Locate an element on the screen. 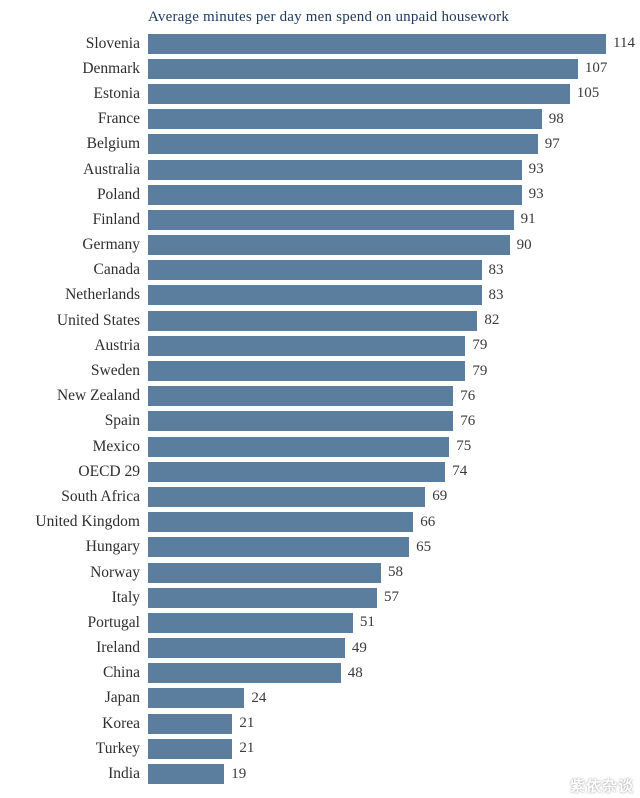 Image resolution: width=640 pixels, height=798 pixels. bar-row: Slovenia 114 is located at coordinates (320, 43).